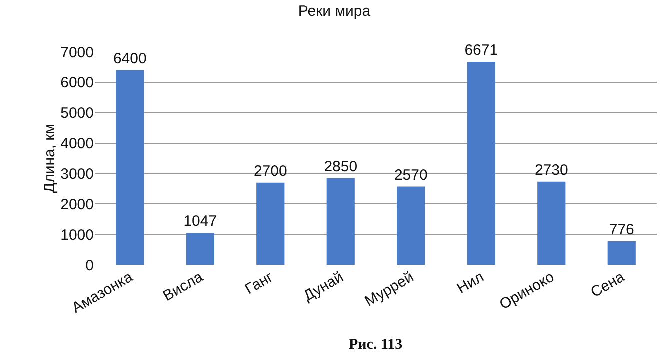 The image size is (669, 360). What do you see at coordinates (411, 175) in the screenshot?
I see `data-label: 2570` at bounding box center [411, 175].